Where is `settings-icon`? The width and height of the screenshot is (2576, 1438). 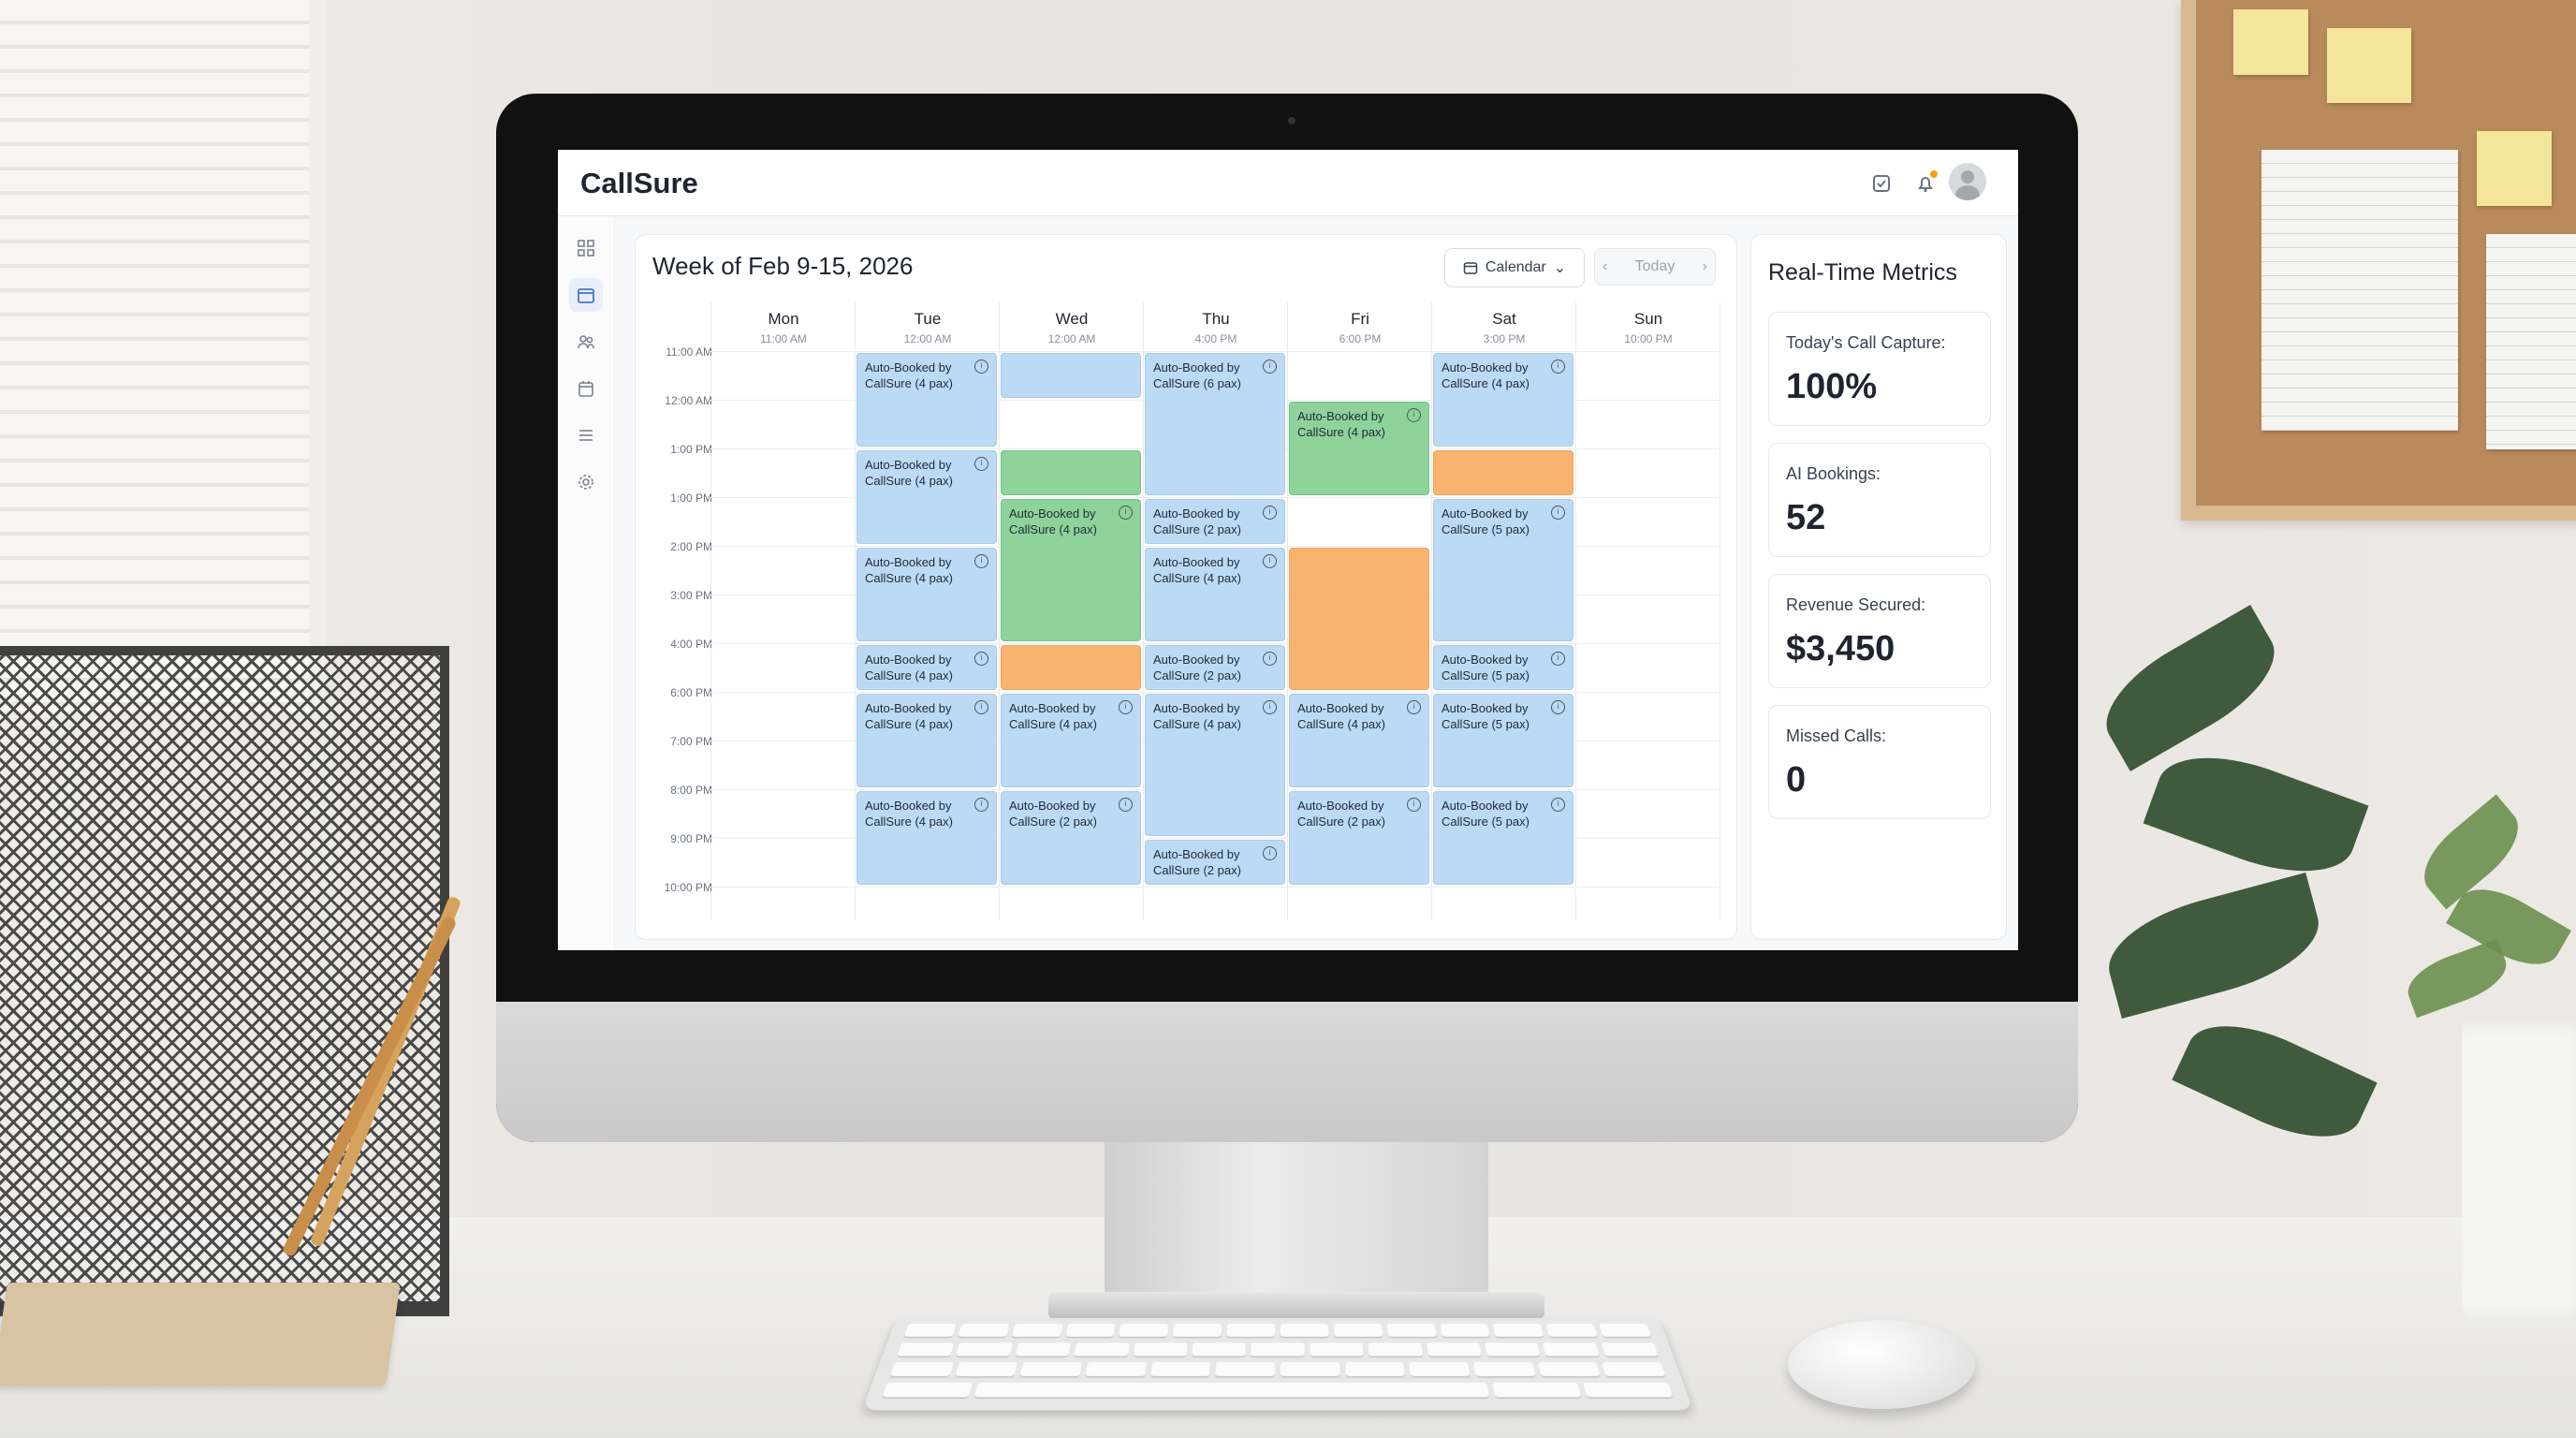 settings-icon is located at coordinates (586, 482).